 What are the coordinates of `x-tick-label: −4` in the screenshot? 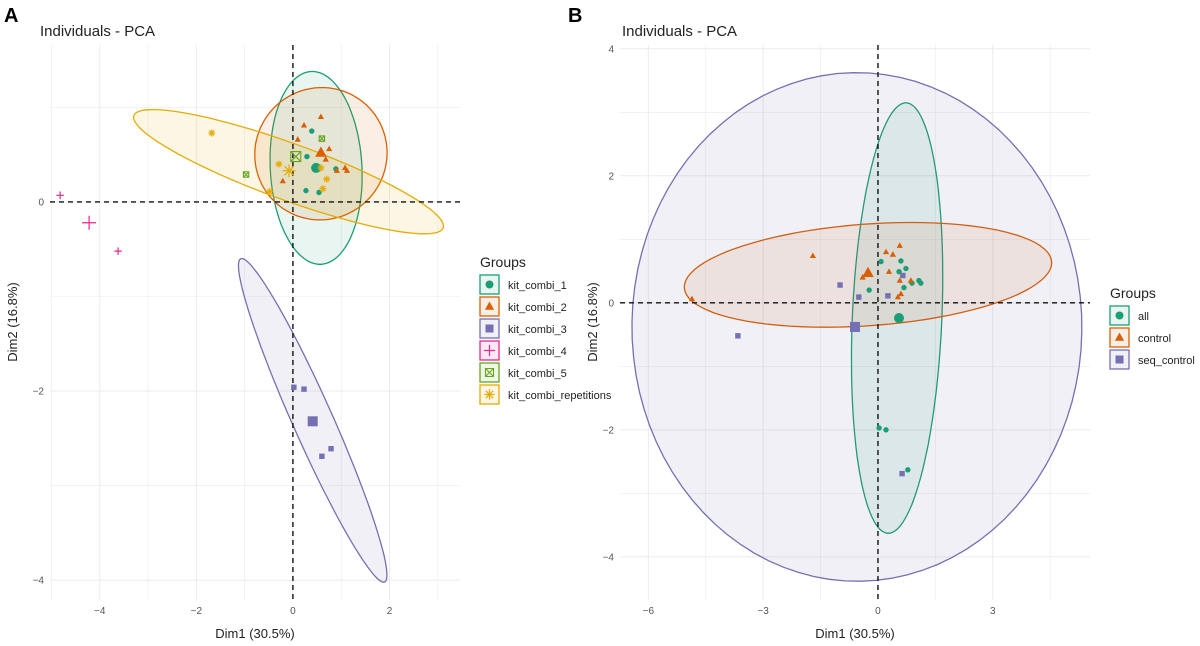 It's located at (100, 611).